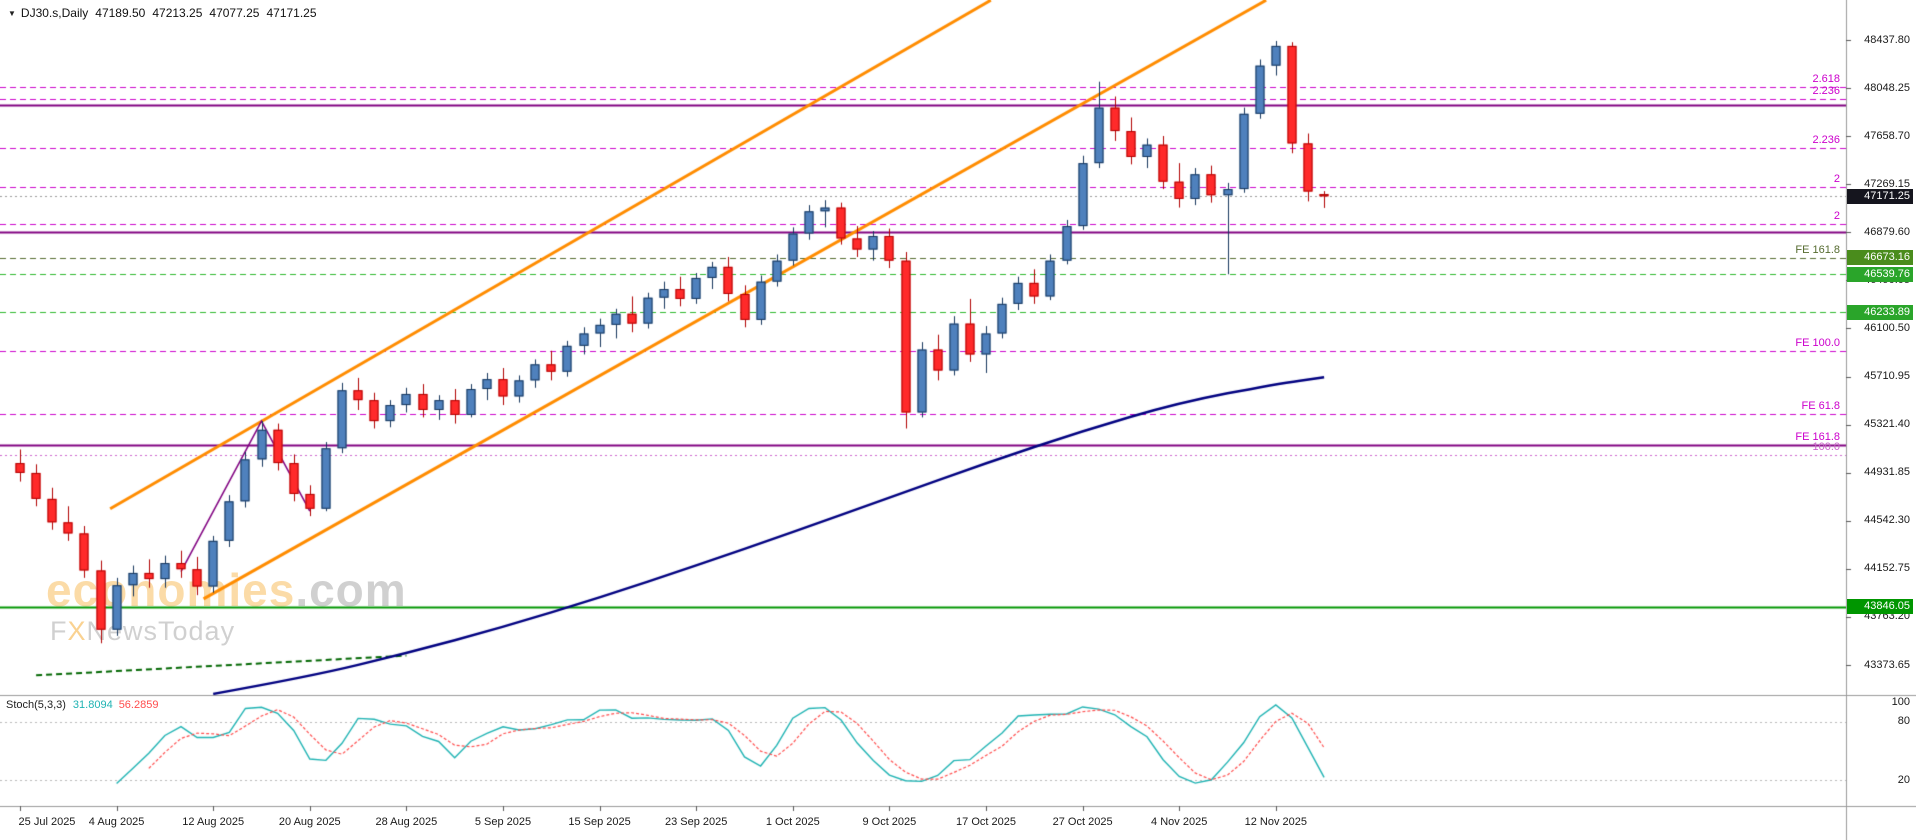 Image resolution: width=1916 pixels, height=840 pixels. What do you see at coordinates (177, 13) in the screenshot?
I see `ohlc-high-value: 47213.25` at bounding box center [177, 13].